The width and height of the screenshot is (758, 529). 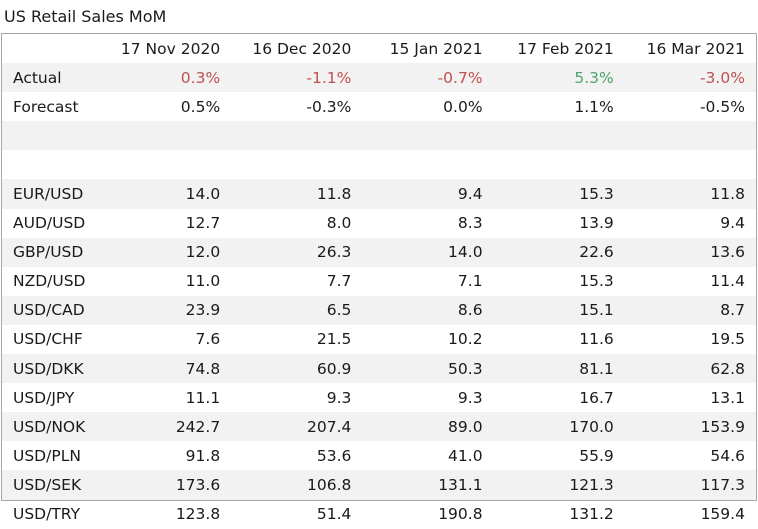 I want to click on pair-value: 7.6, so click(x=208, y=339).